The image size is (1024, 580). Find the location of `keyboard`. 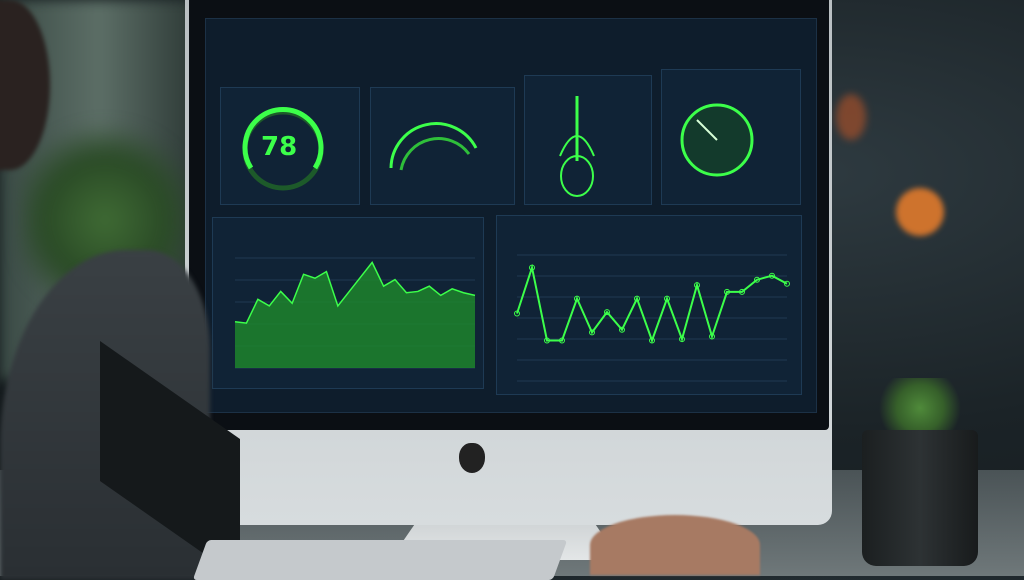

keyboard is located at coordinates (380, 560).